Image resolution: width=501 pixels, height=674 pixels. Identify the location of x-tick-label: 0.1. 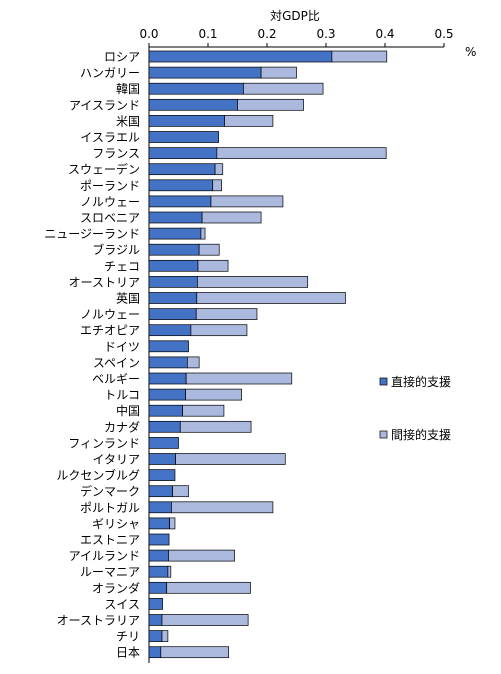
(207, 34).